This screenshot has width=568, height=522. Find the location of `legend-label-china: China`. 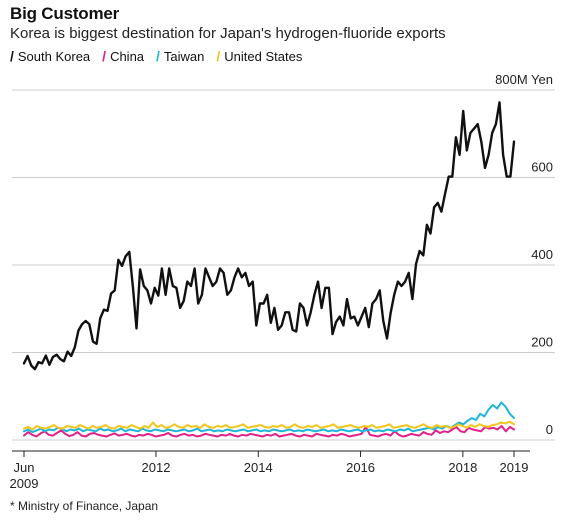

legend-label-china: China is located at coordinates (127, 56).